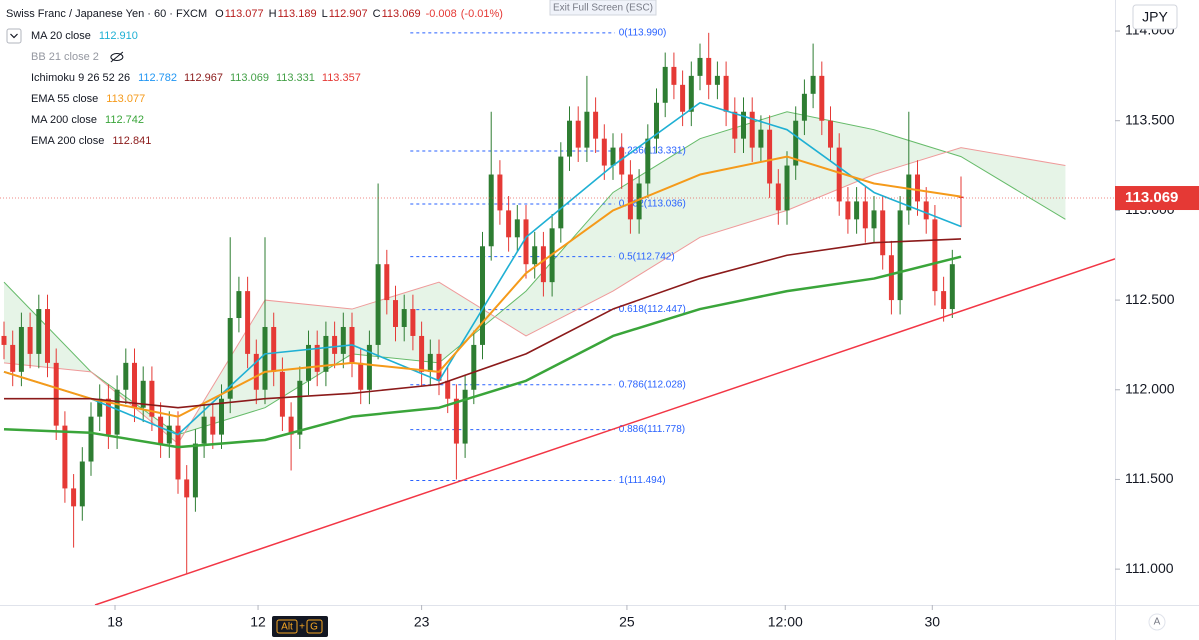 This screenshot has width=1199, height=640. What do you see at coordinates (295, 78) in the screenshot?
I see `indicator-value: 113.331` at bounding box center [295, 78].